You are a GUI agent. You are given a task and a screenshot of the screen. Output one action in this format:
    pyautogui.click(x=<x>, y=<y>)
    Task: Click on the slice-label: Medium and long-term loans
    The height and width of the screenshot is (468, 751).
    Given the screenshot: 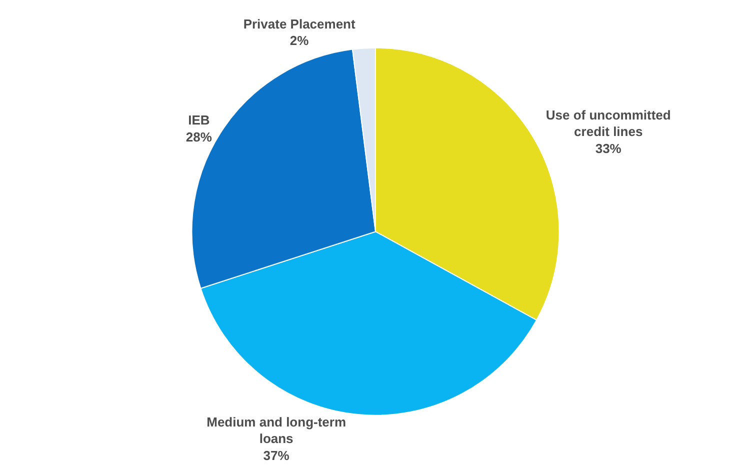 What is the action you would take?
    pyautogui.click(x=276, y=430)
    